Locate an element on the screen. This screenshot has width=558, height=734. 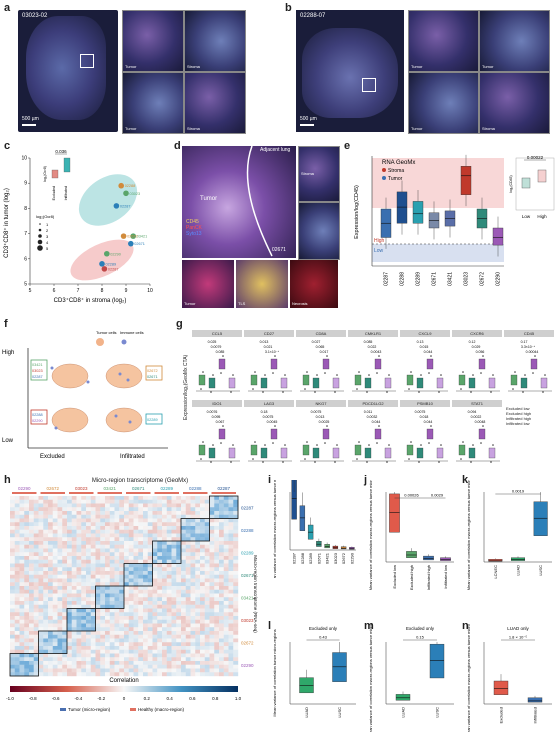
row-label: 02290 is located at coordinates (247, 665).